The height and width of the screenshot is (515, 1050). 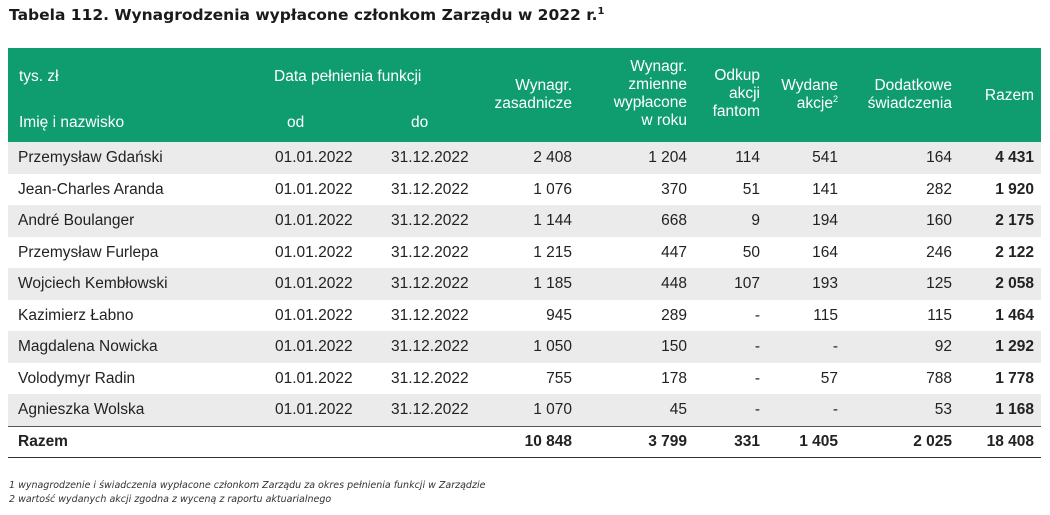 What do you see at coordinates (814, 103) in the screenshot?
I see `header-shares-line2: akcje` at bounding box center [814, 103].